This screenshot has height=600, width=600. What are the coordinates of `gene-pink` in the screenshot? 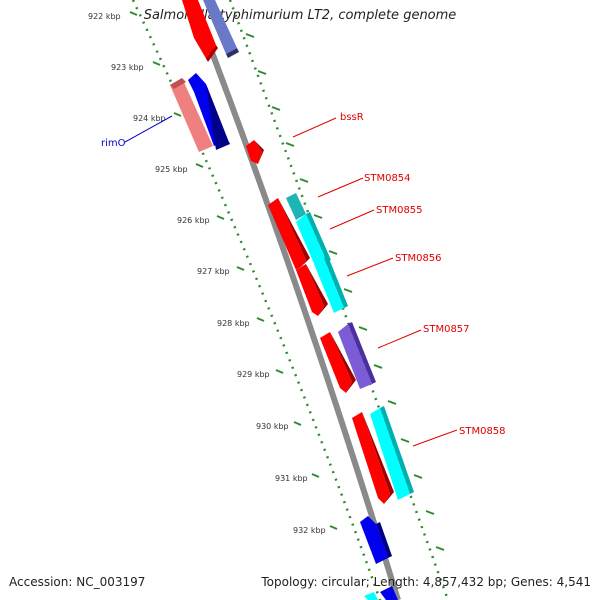 It's located at (191, 115).